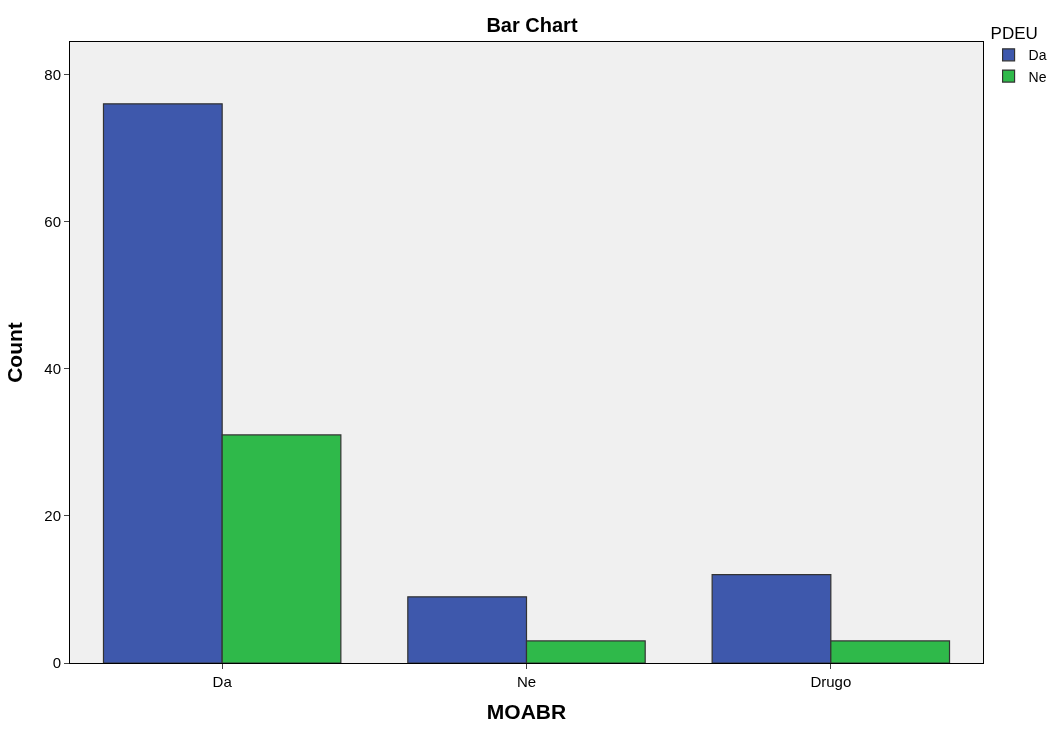 The width and height of the screenshot is (1064, 731). What do you see at coordinates (52, 221) in the screenshot?
I see `y-tick-label: 60` at bounding box center [52, 221].